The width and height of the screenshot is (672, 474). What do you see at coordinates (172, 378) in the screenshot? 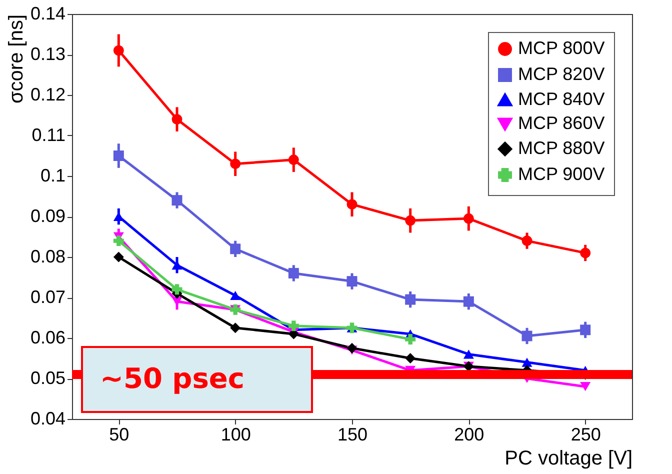
I see `ref-line-label: ~50 psec` at bounding box center [172, 378].